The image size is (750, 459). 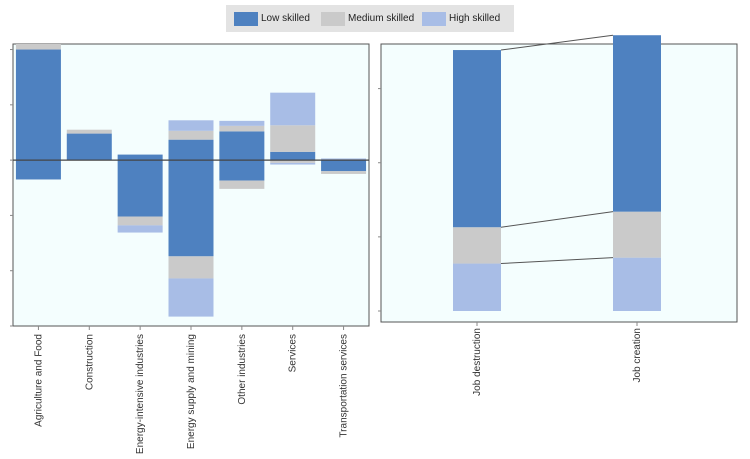 I want to click on bar-other-industries-low-skilled-pos, so click(x=242, y=146).